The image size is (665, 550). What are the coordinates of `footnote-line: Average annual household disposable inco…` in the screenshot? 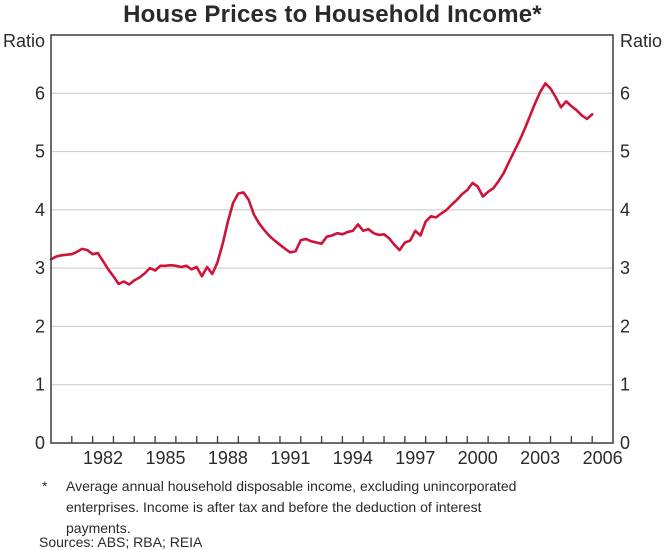 It's located at (291, 486).